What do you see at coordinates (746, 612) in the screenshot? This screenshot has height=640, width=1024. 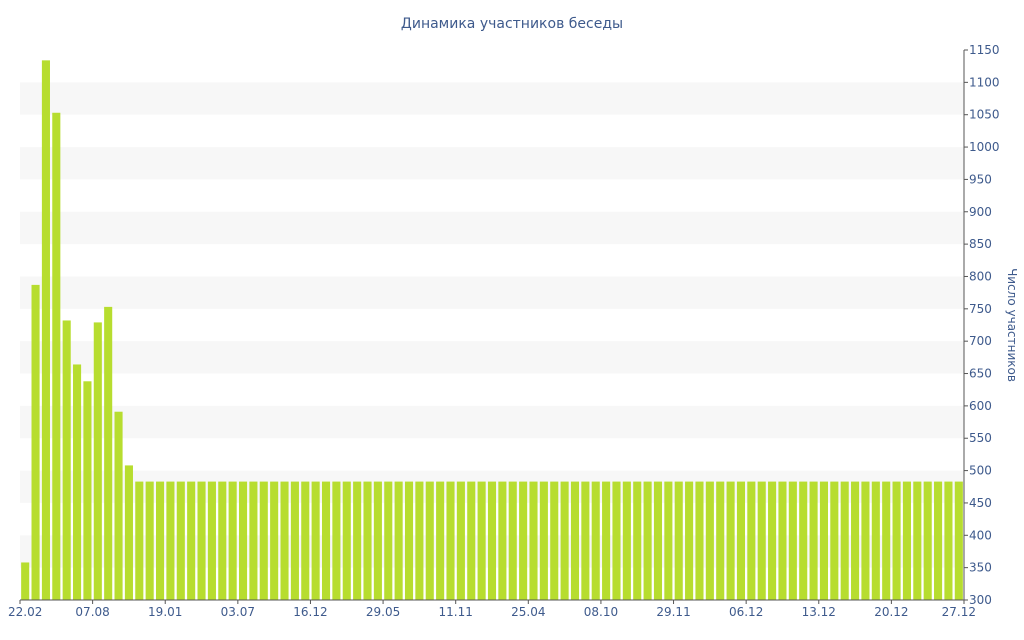 I see `x-tick-label: 06.12` at bounding box center [746, 612].